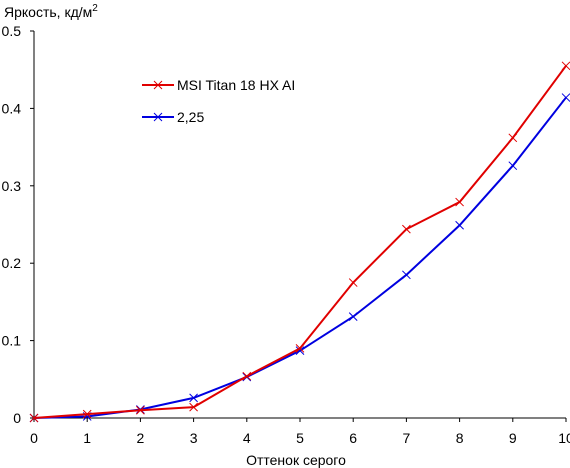  Describe the element at coordinates (194, 438) in the screenshot. I see `x-tick-label: 3` at that location.